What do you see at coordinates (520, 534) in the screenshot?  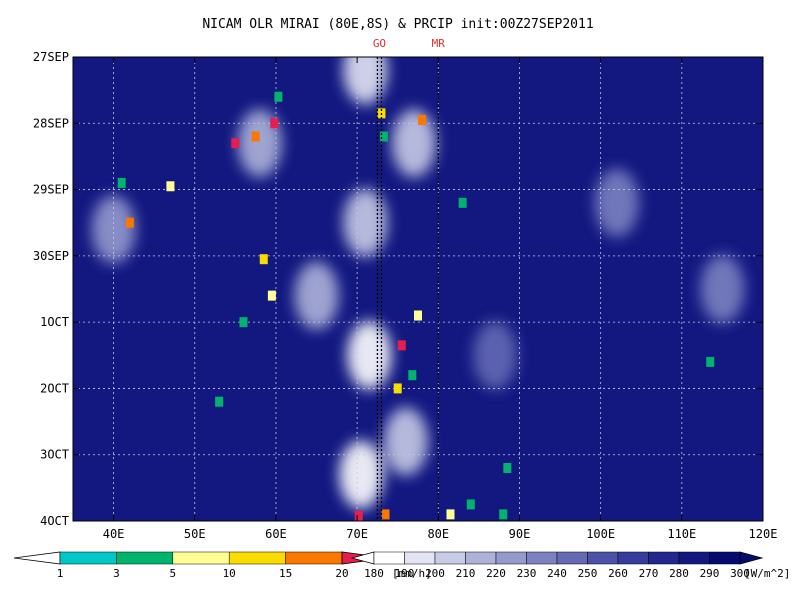 I see `x-tick-label: 90E` at bounding box center [520, 534].